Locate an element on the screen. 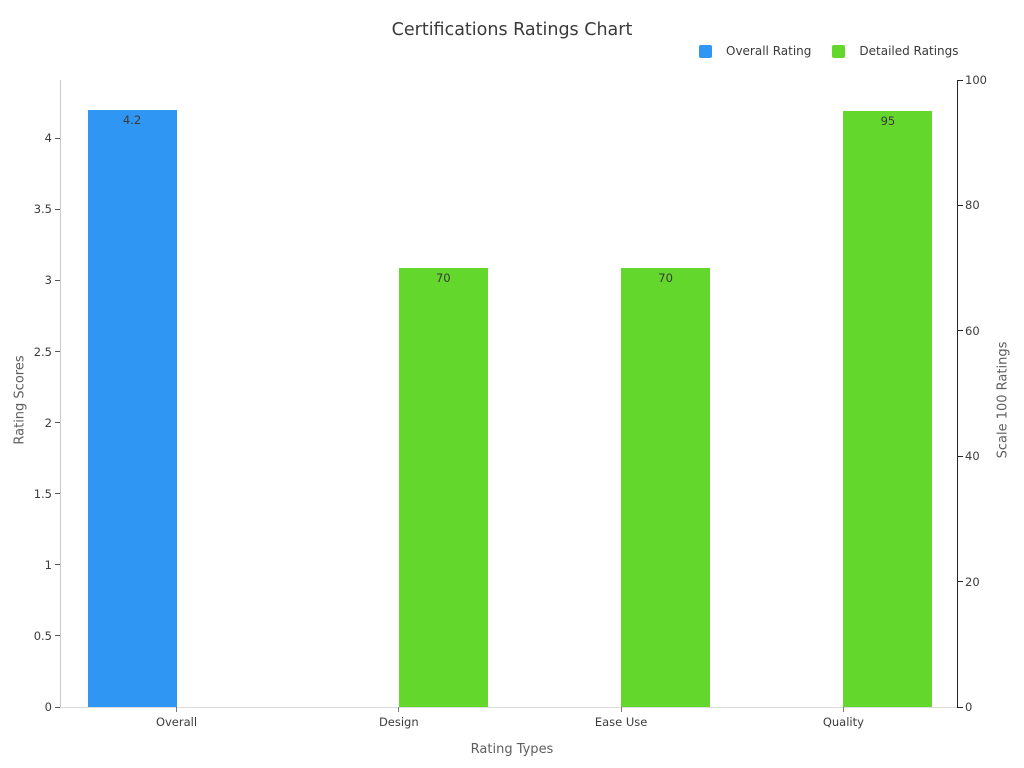 The image size is (1024, 768). y-axis-right-tick-label: 40 is located at coordinates (972, 456).